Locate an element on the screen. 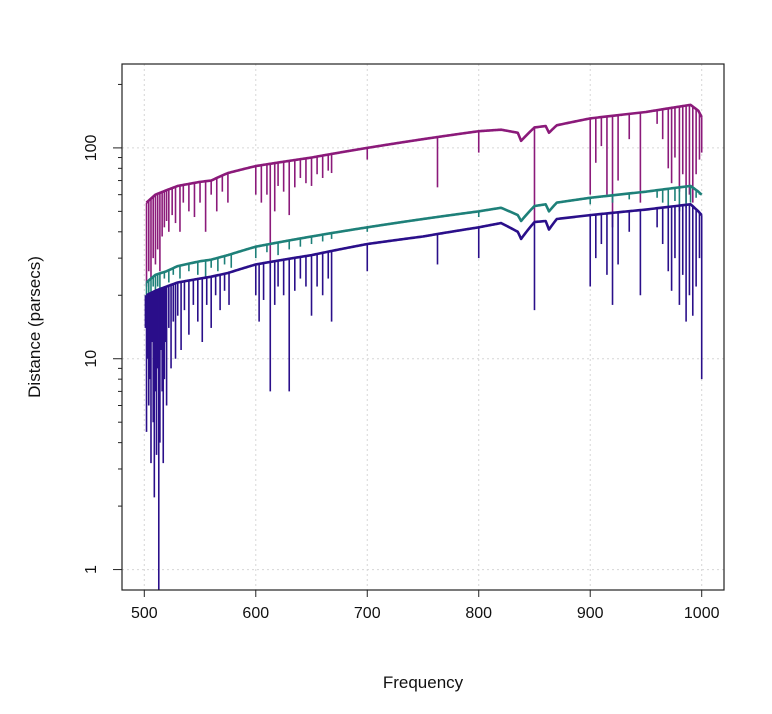 The image size is (772, 714). x-tick-label: 1000 is located at coordinates (702, 613).